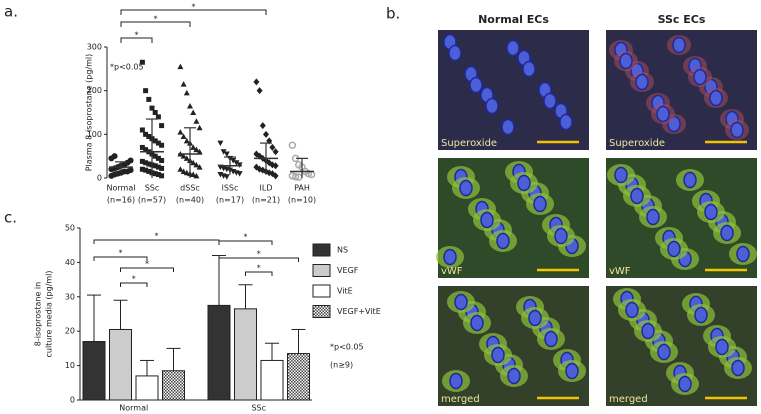 Image resolution: width=761 pixels, height=414 pixels. I want to click on y-tick-label: 300, so click(94, 47).